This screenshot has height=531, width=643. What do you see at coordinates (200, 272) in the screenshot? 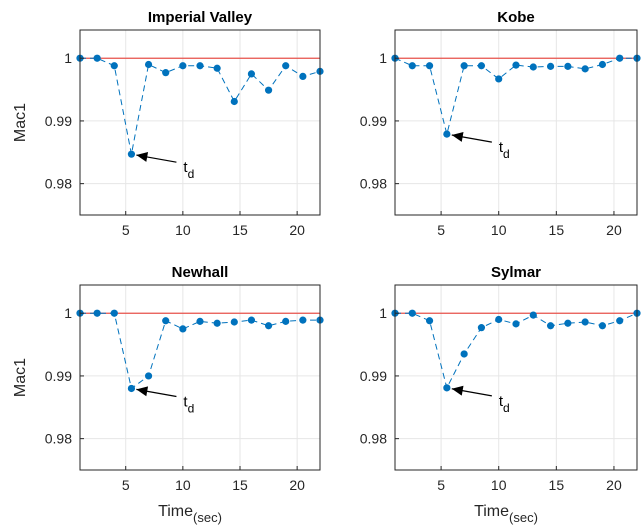
I see `subplot-title: Newhall` at bounding box center [200, 272].